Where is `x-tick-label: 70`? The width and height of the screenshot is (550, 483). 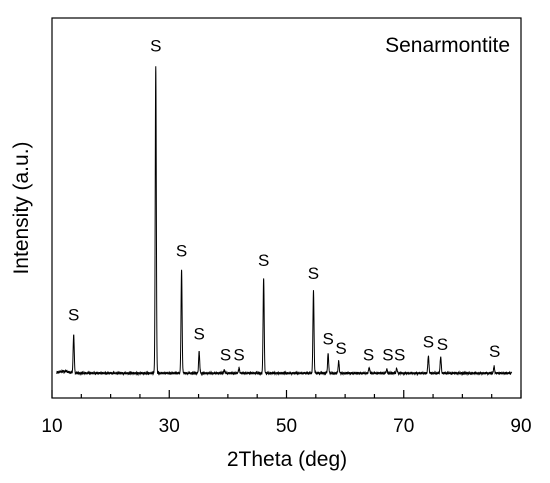
x-tick-label: 70 is located at coordinates (403, 426).